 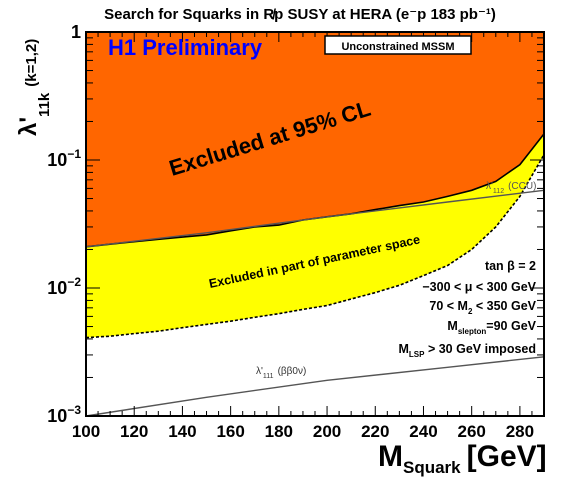 I want to click on ccu-constraint-line, so click(x=315, y=218).